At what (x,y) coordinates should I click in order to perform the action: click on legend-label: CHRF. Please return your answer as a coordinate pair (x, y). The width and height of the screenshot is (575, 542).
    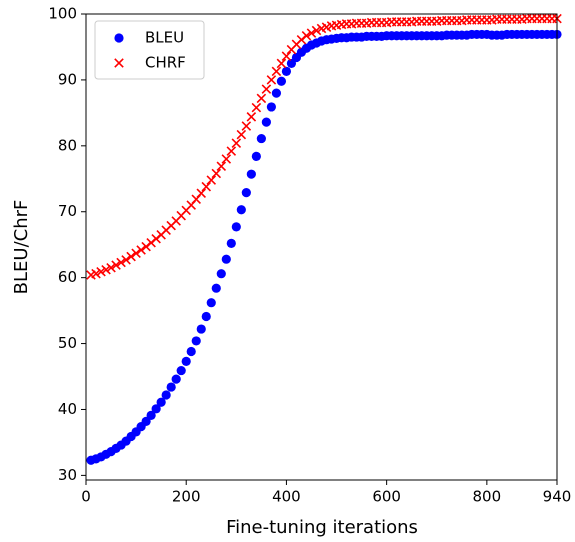
    Looking at the image, I should click on (165, 63).